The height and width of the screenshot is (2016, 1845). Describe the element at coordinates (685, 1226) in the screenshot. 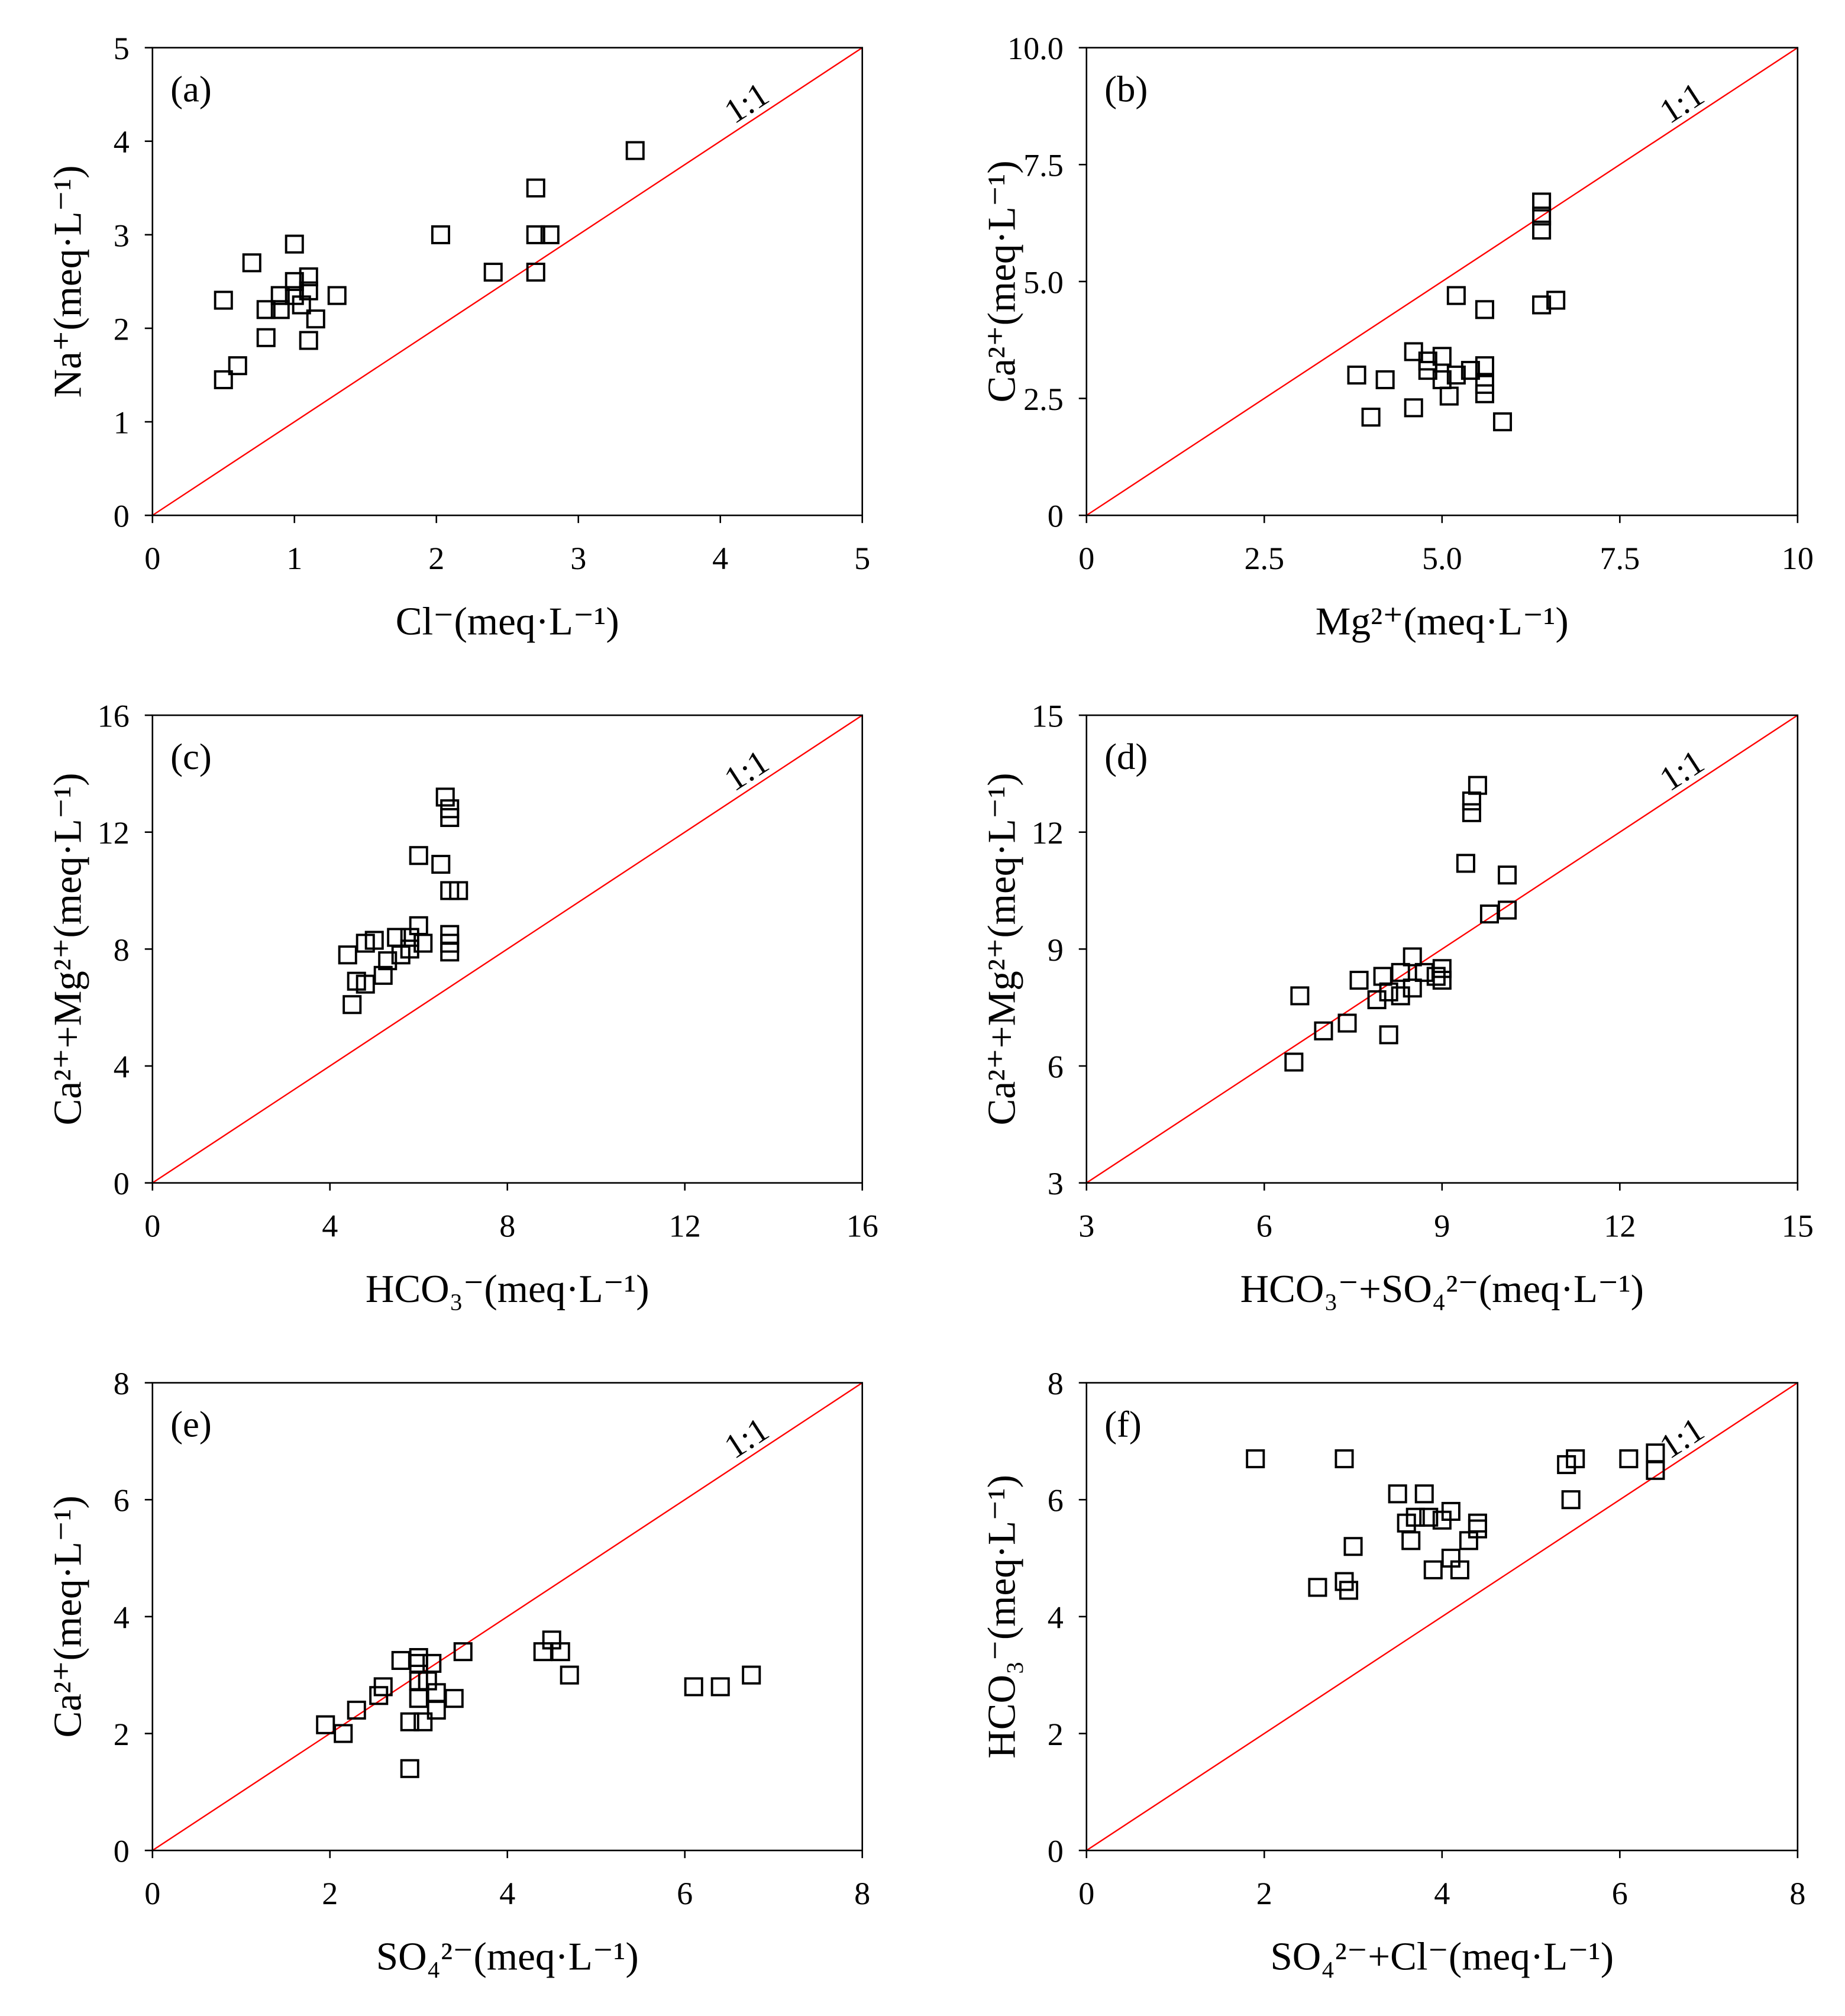

I see `x-tick-label: 12` at that location.